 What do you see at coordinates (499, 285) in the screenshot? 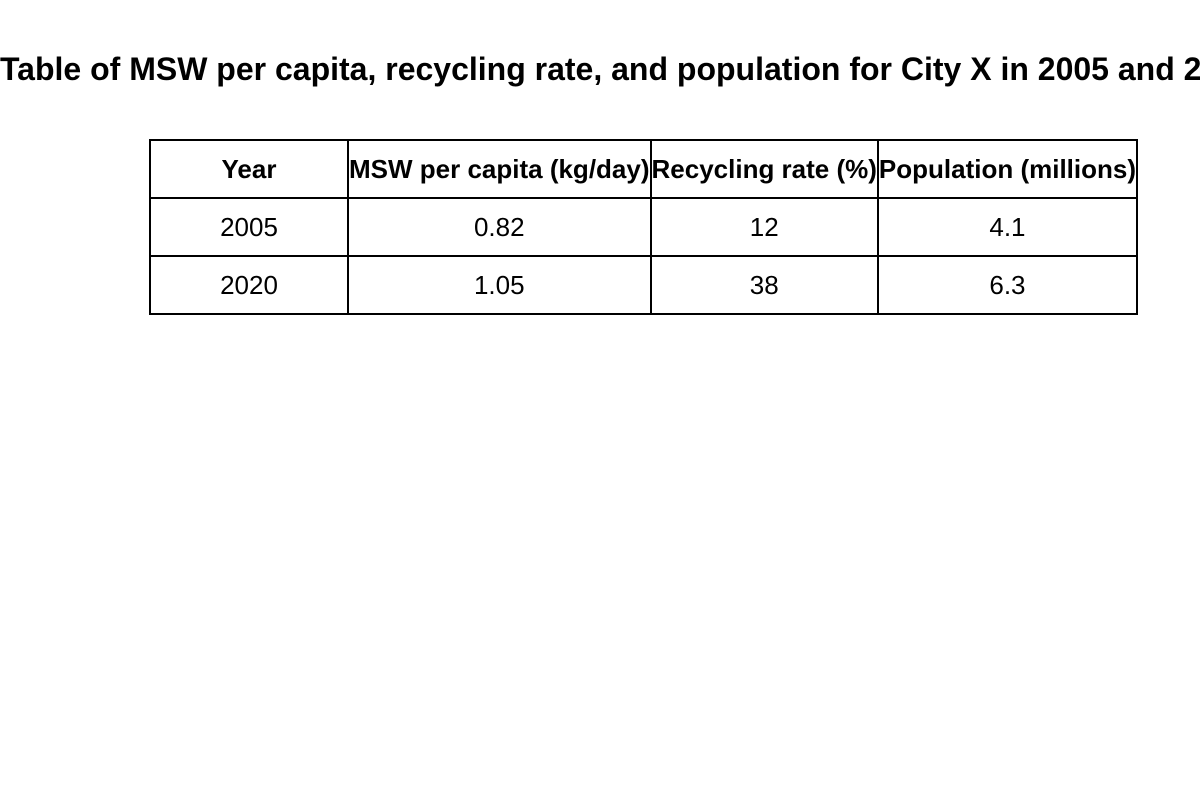
I see `table-cell-msw-per-capita: 1.05` at bounding box center [499, 285].